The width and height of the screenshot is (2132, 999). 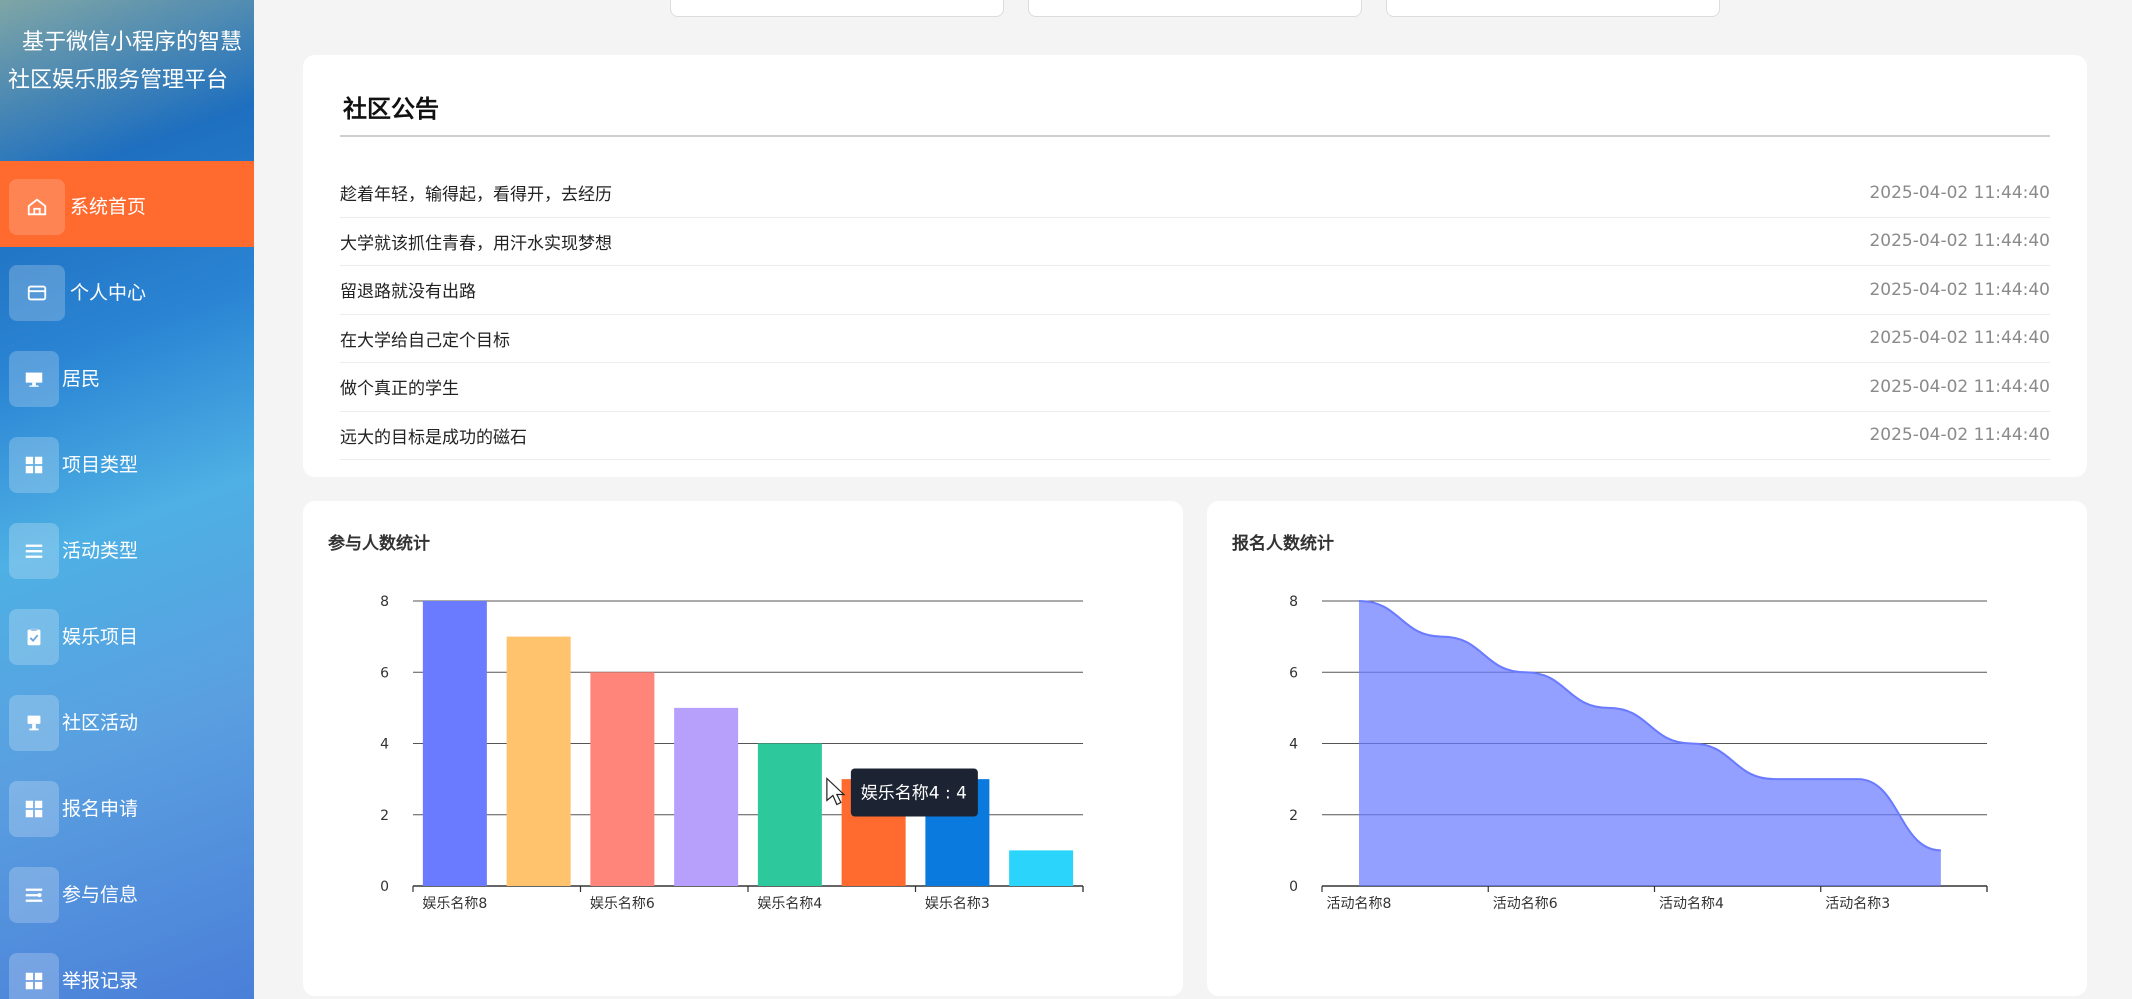 What do you see at coordinates (1857, 904) in the screenshot?
I see `x-tick-label: 活动名称3` at bounding box center [1857, 904].